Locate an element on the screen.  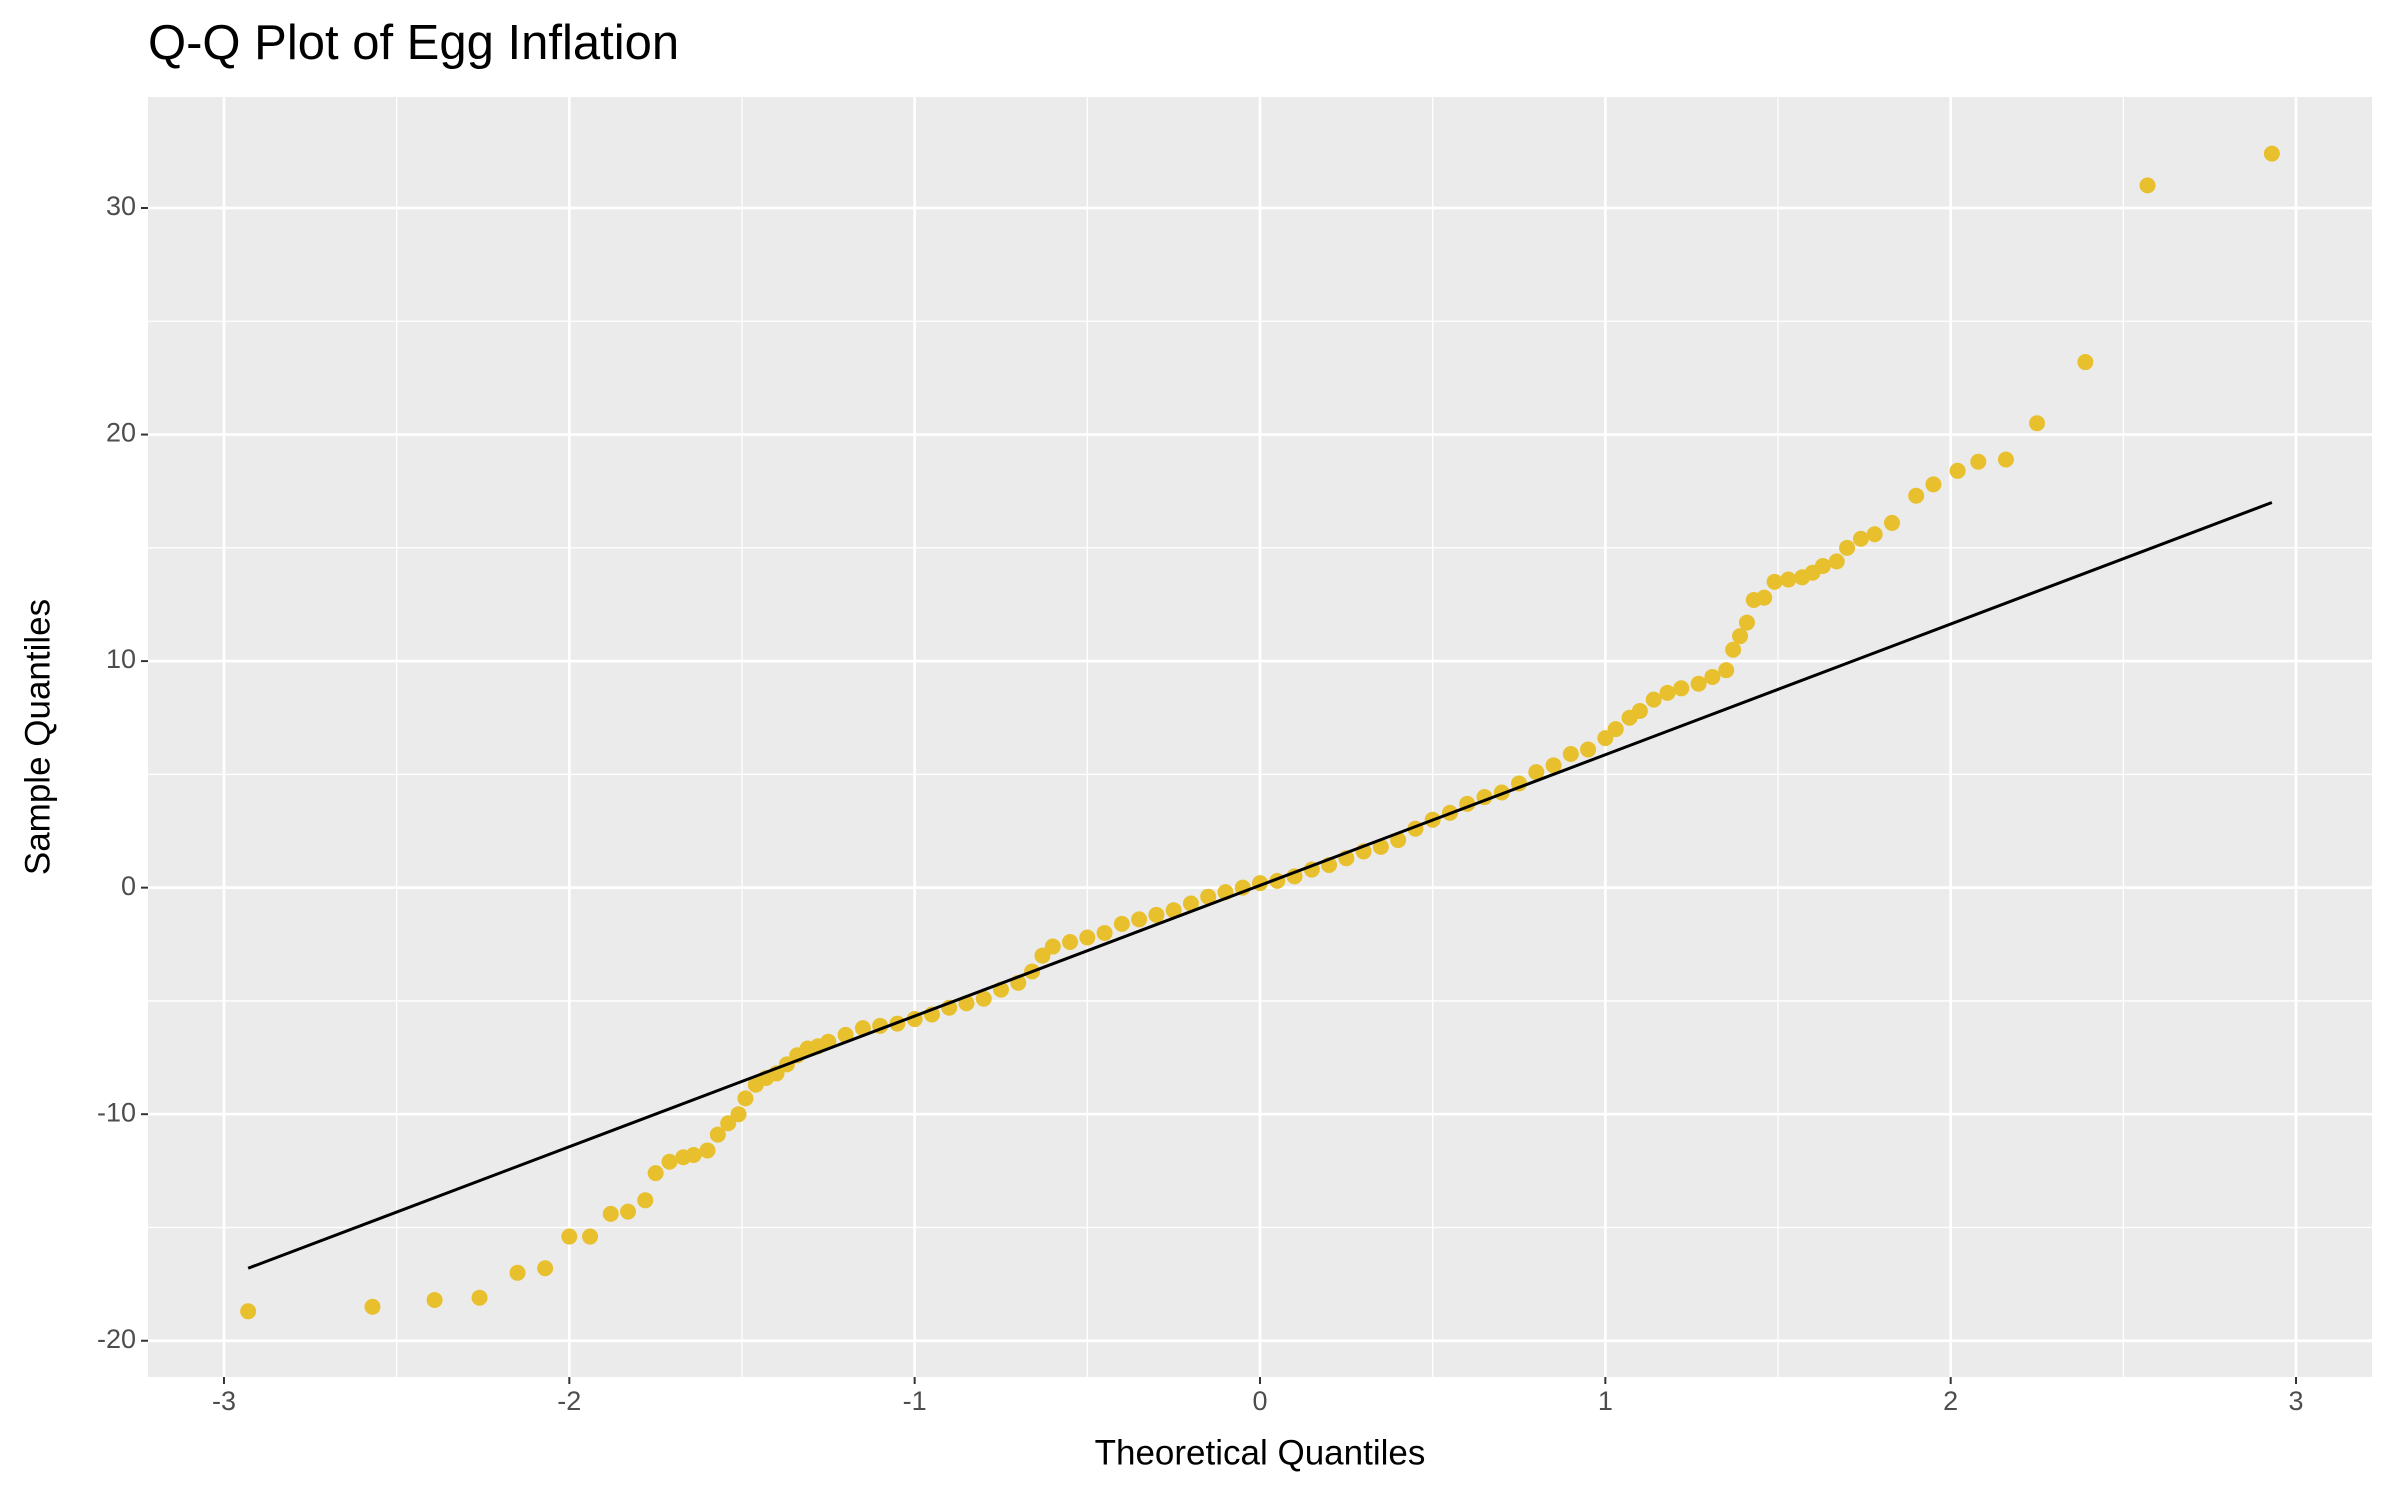
y-axis-title: Sample Quantiles is located at coordinates (37, 737).